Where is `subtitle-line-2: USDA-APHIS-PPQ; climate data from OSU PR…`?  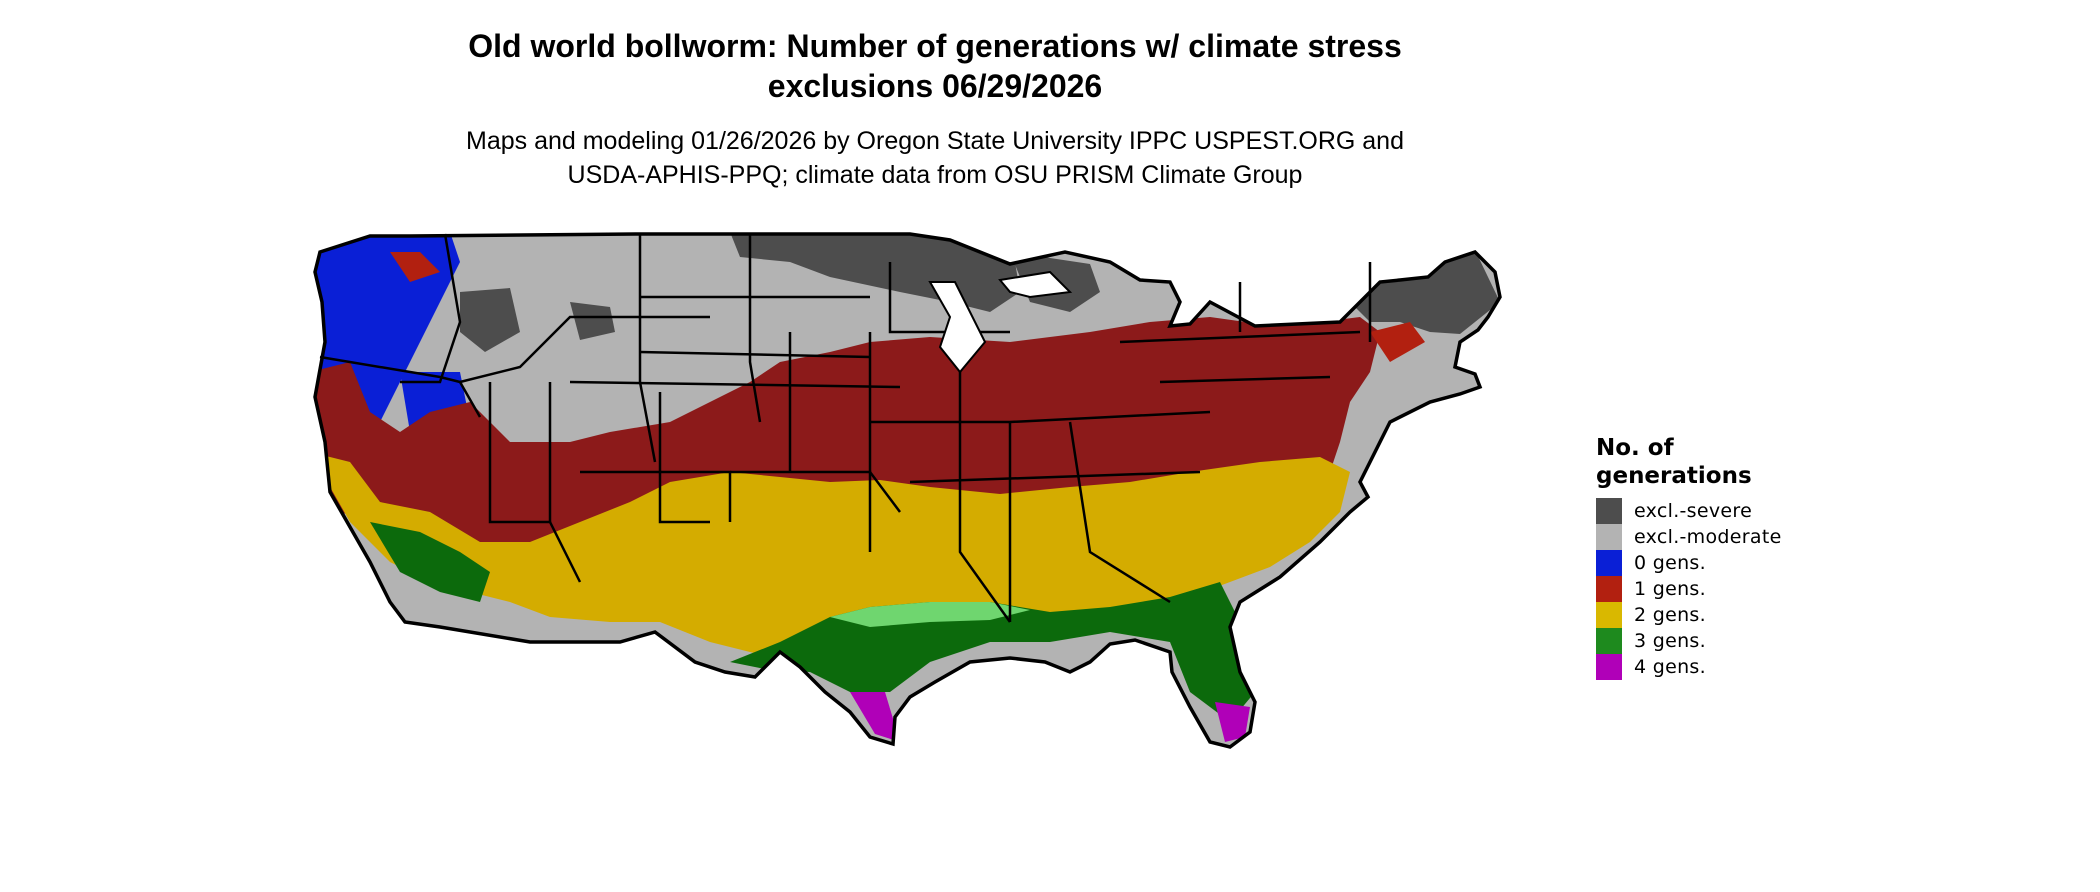
subtitle-line-2: USDA-APHIS-PPQ; climate data from OSU PR… is located at coordinates (935, 175).